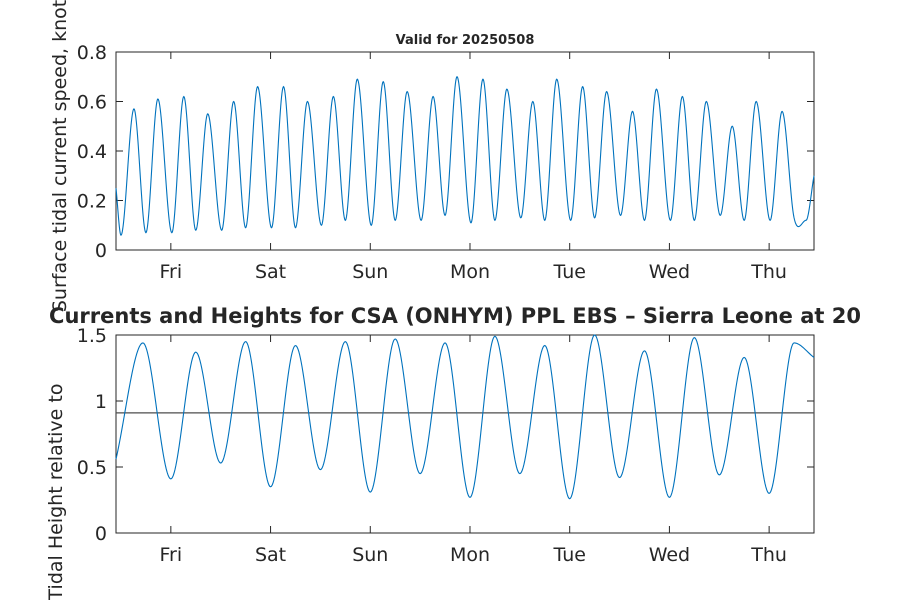 This screenshot has height=600, width=900. I want to click on current-speed-x-tick-label: Thu, so click(768, 272).